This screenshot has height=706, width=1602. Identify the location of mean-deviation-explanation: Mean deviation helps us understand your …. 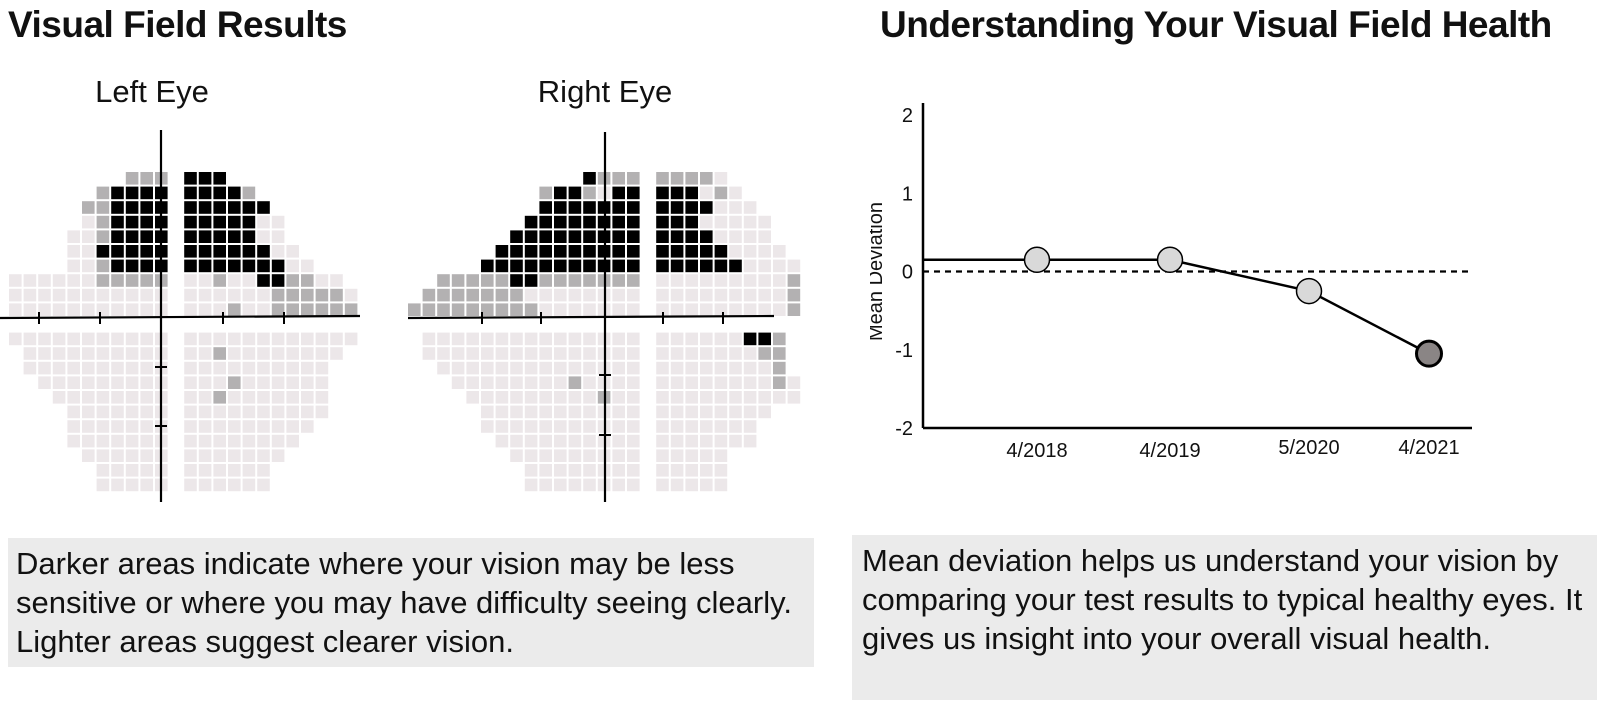
(1224, 617).